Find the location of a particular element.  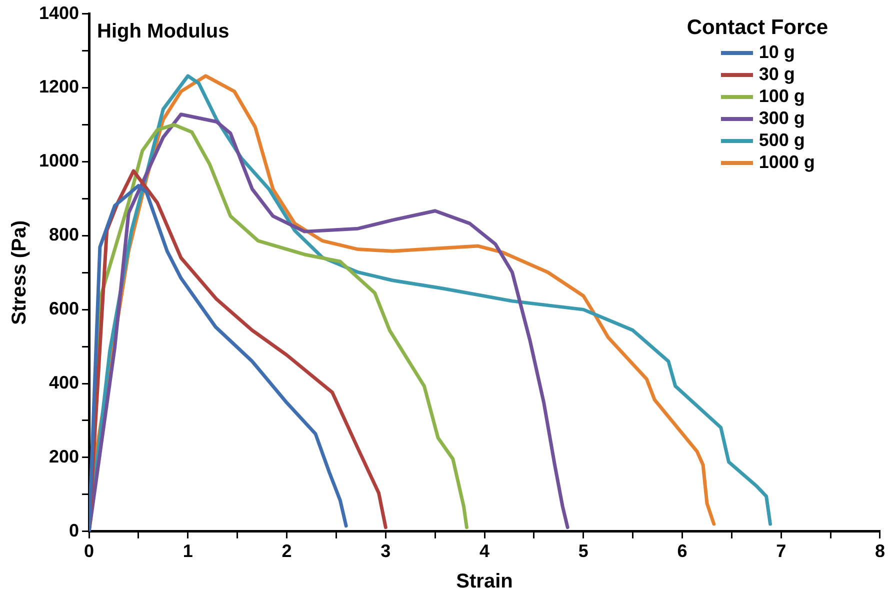

y-tick-label: 1400 is located at coordinates (59, 12).